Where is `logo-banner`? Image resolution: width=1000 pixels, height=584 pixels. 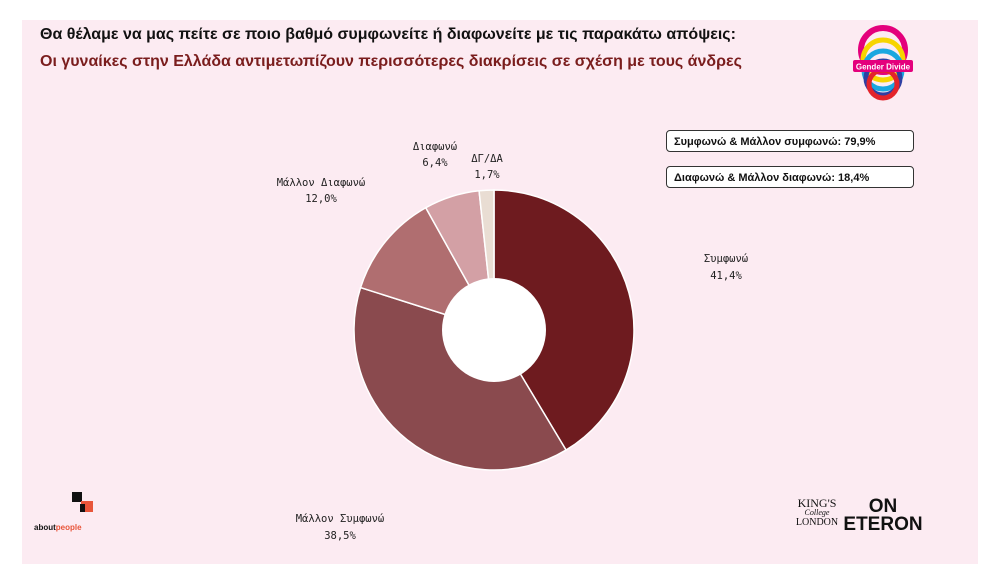 logo-banner is located at coordinates (883, 66).